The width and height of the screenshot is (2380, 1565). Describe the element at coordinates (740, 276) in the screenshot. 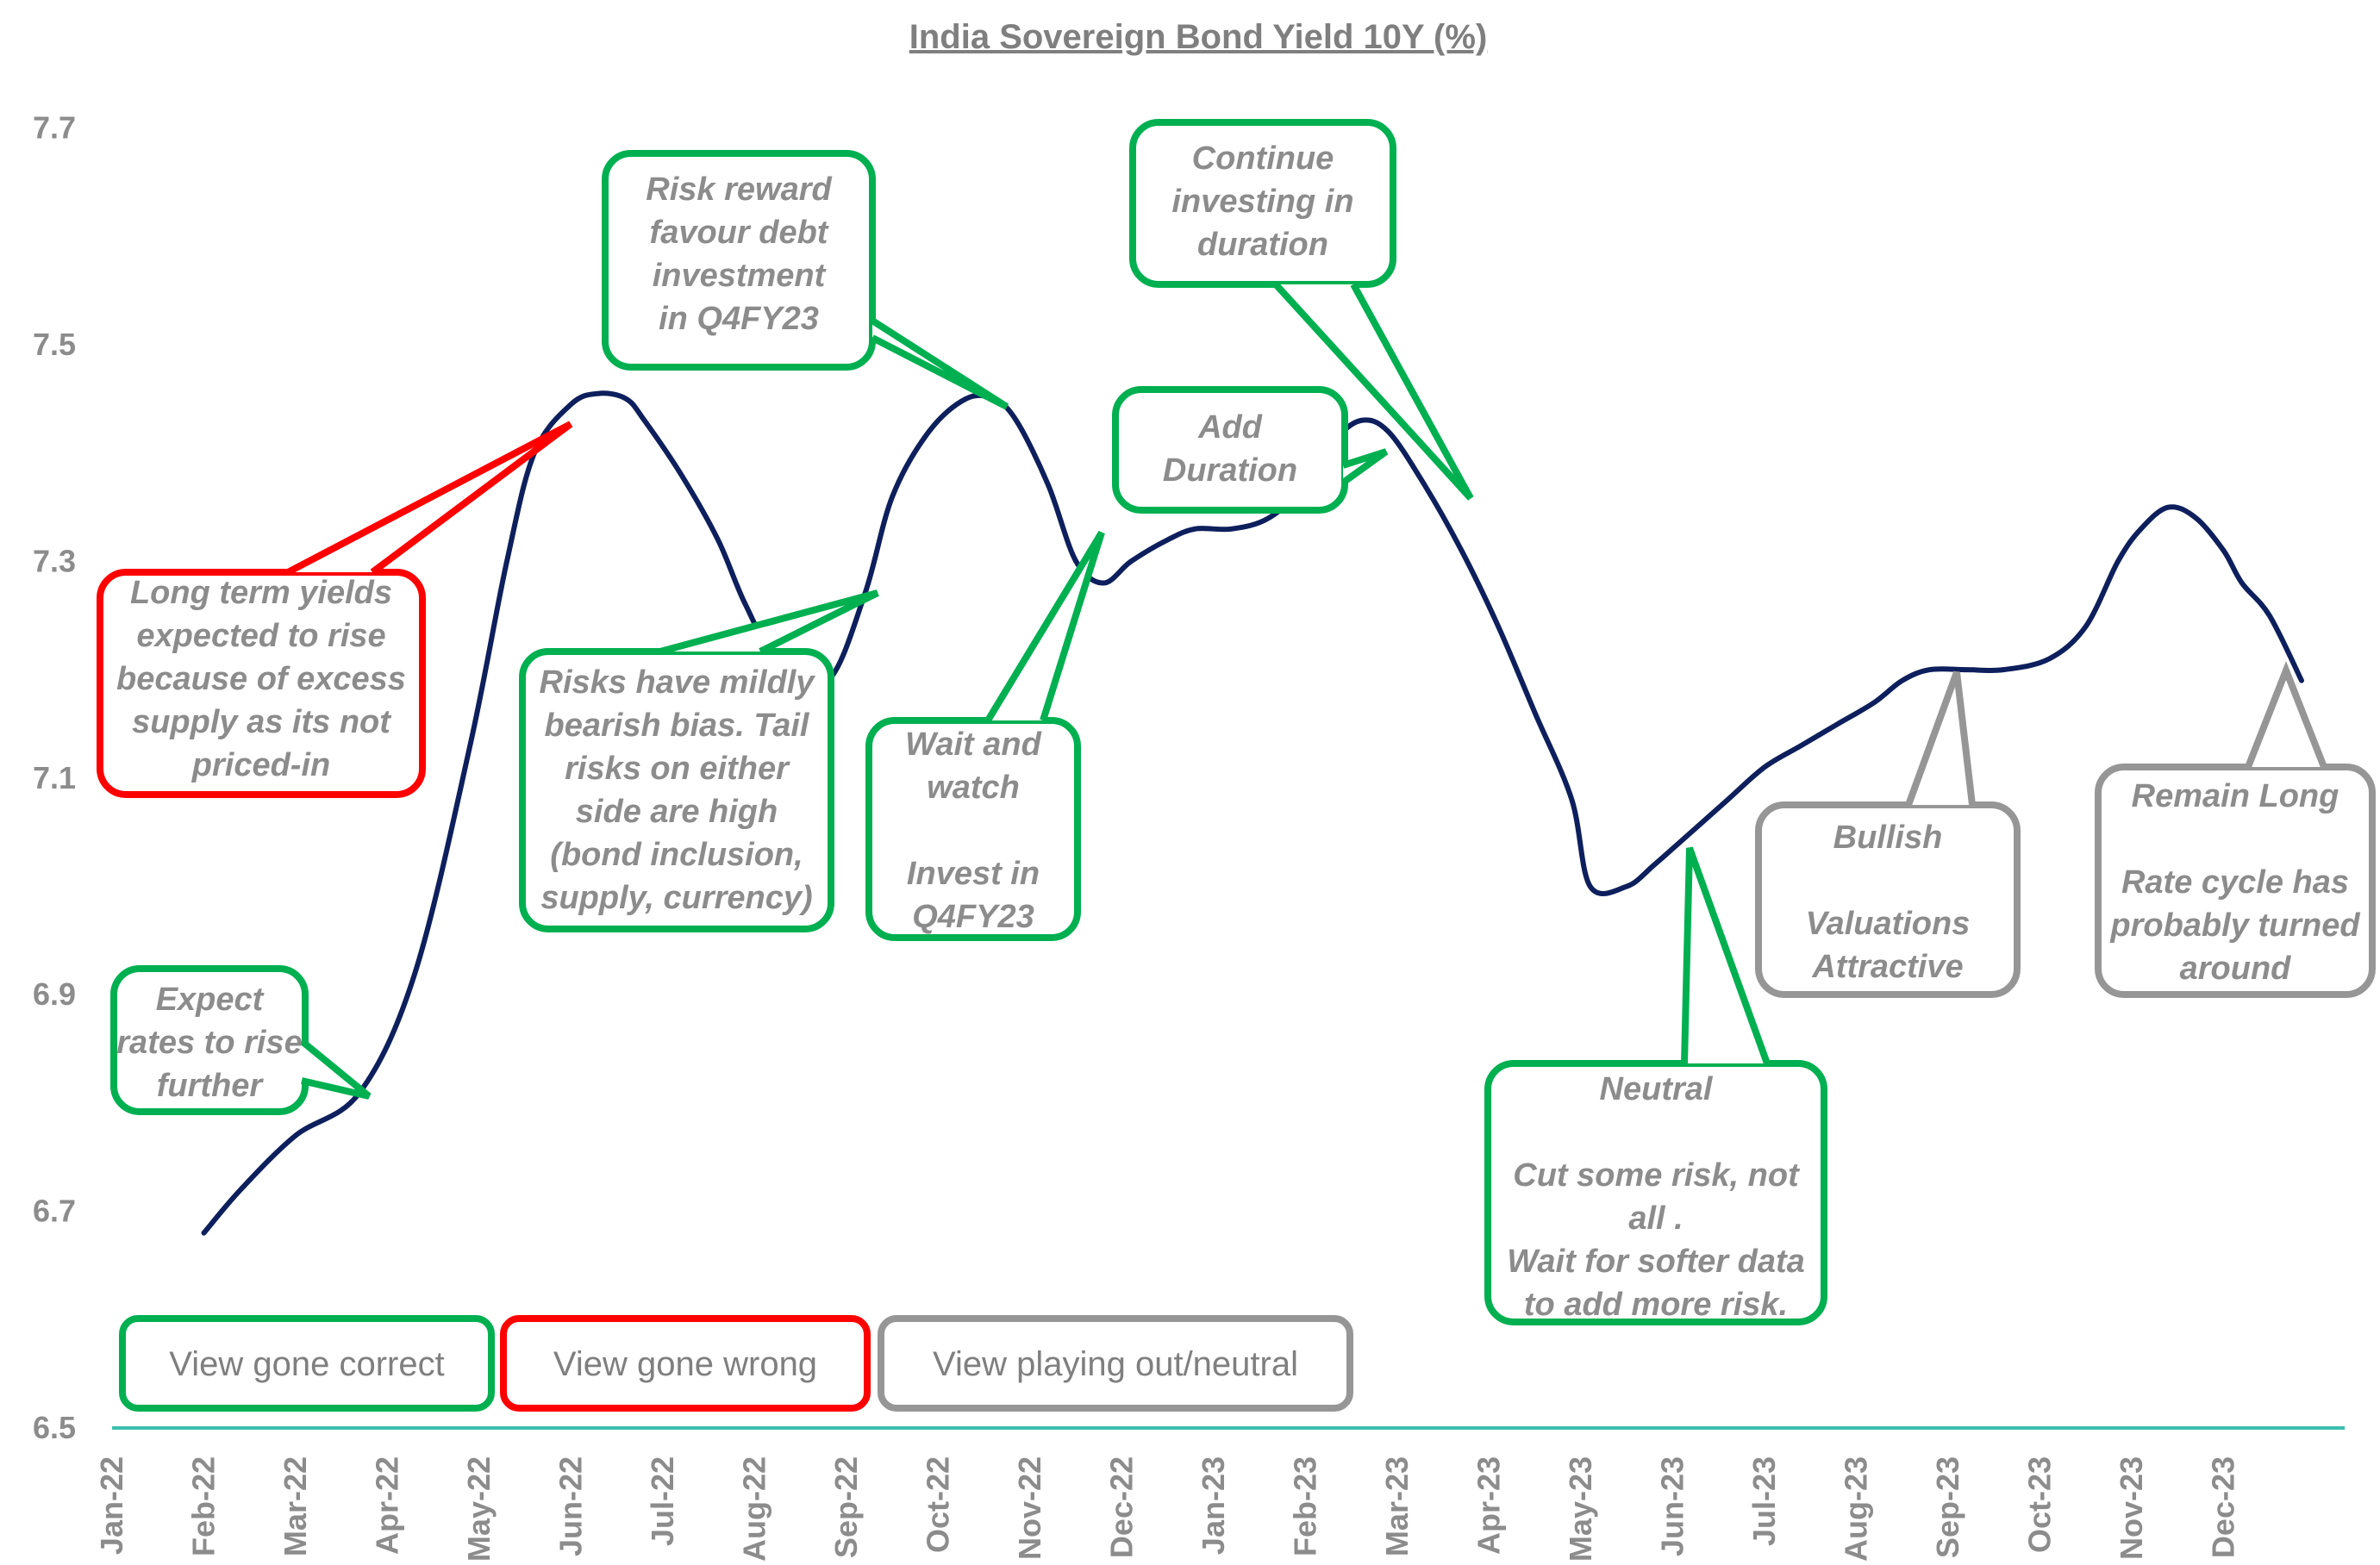

I see `annotation-text: investment` at that location.